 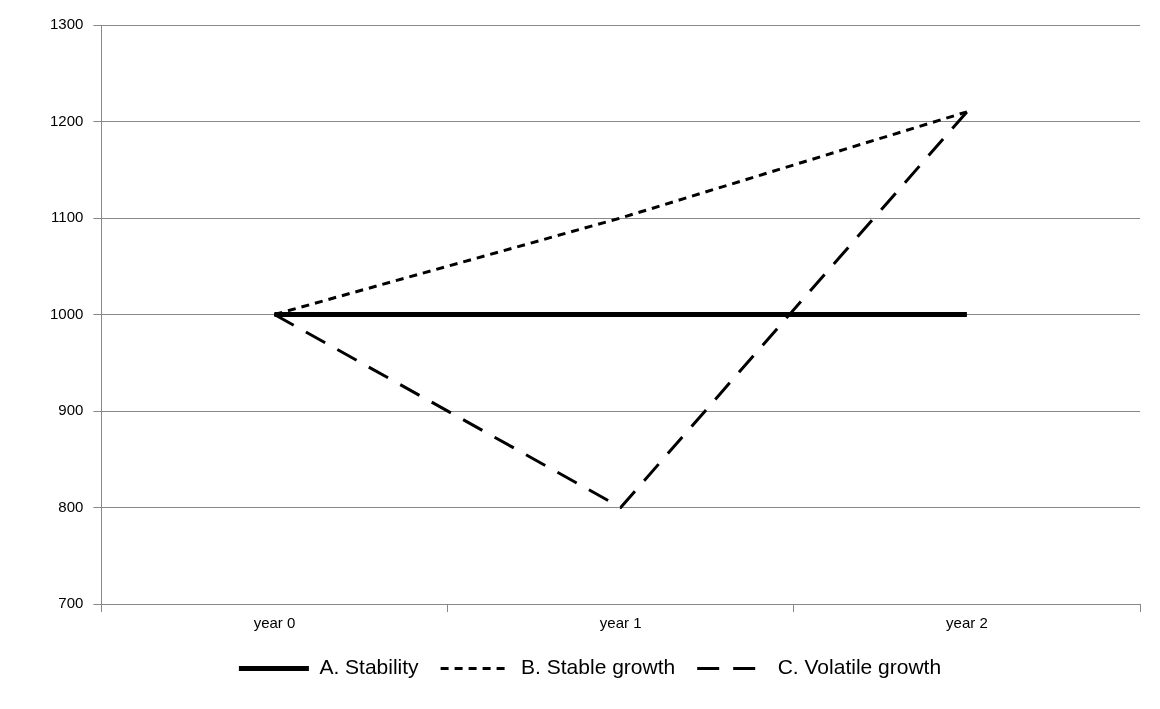 I want to click on y-tick-label: 1000, so click(x=66, y=313).